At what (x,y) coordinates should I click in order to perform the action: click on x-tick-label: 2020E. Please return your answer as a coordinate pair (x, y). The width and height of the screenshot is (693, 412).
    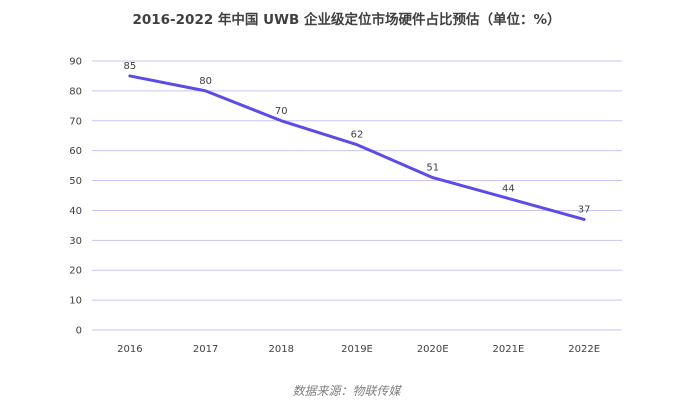
    Looking at the image, I should click on (433, 349).